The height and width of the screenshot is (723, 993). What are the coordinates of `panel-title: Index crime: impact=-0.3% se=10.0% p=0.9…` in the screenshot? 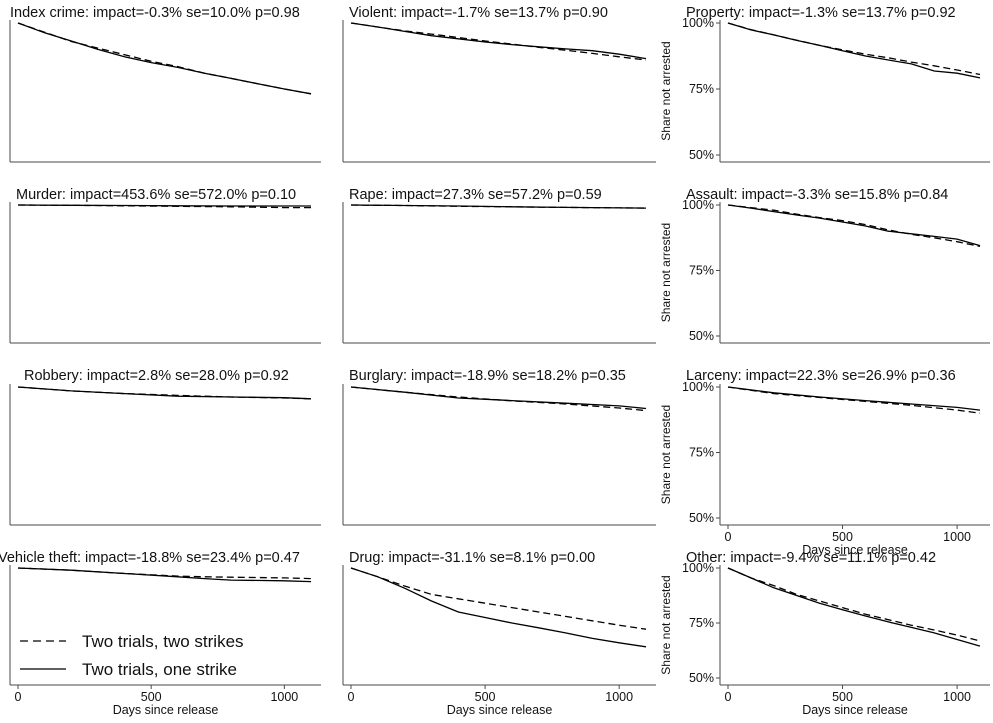 It's located at (155, 13).